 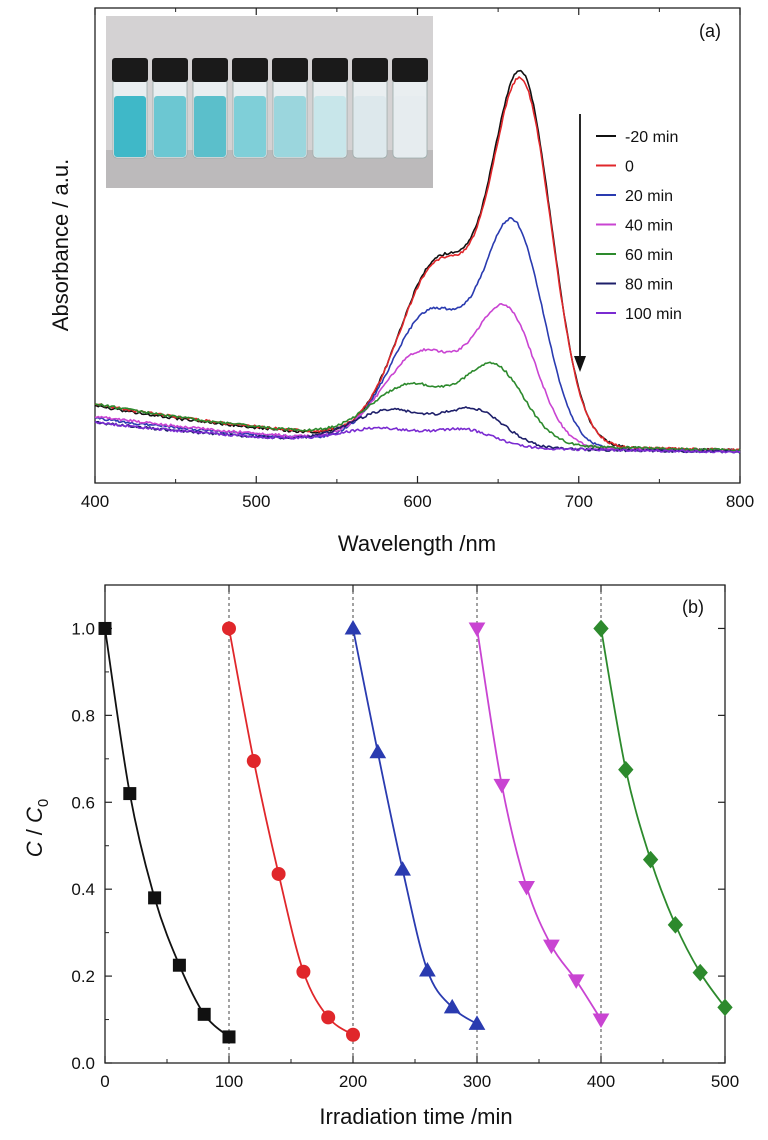 I want to click on legend-label: 60 min, so click(x=649, y=255).